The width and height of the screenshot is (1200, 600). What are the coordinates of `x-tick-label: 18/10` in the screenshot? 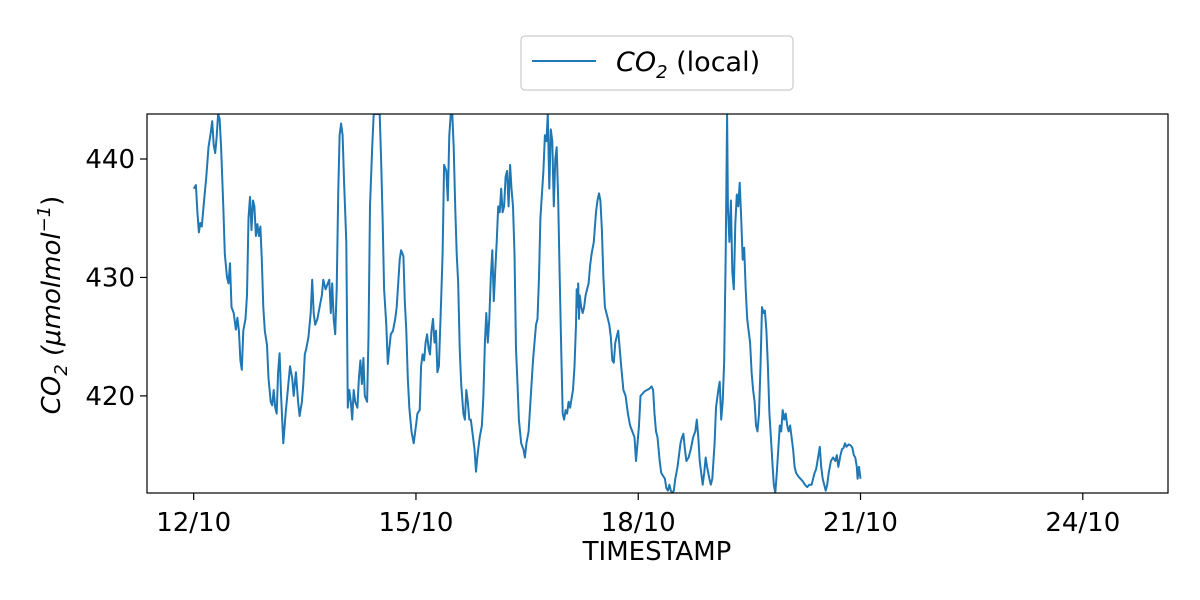 It's located at (638, 523).